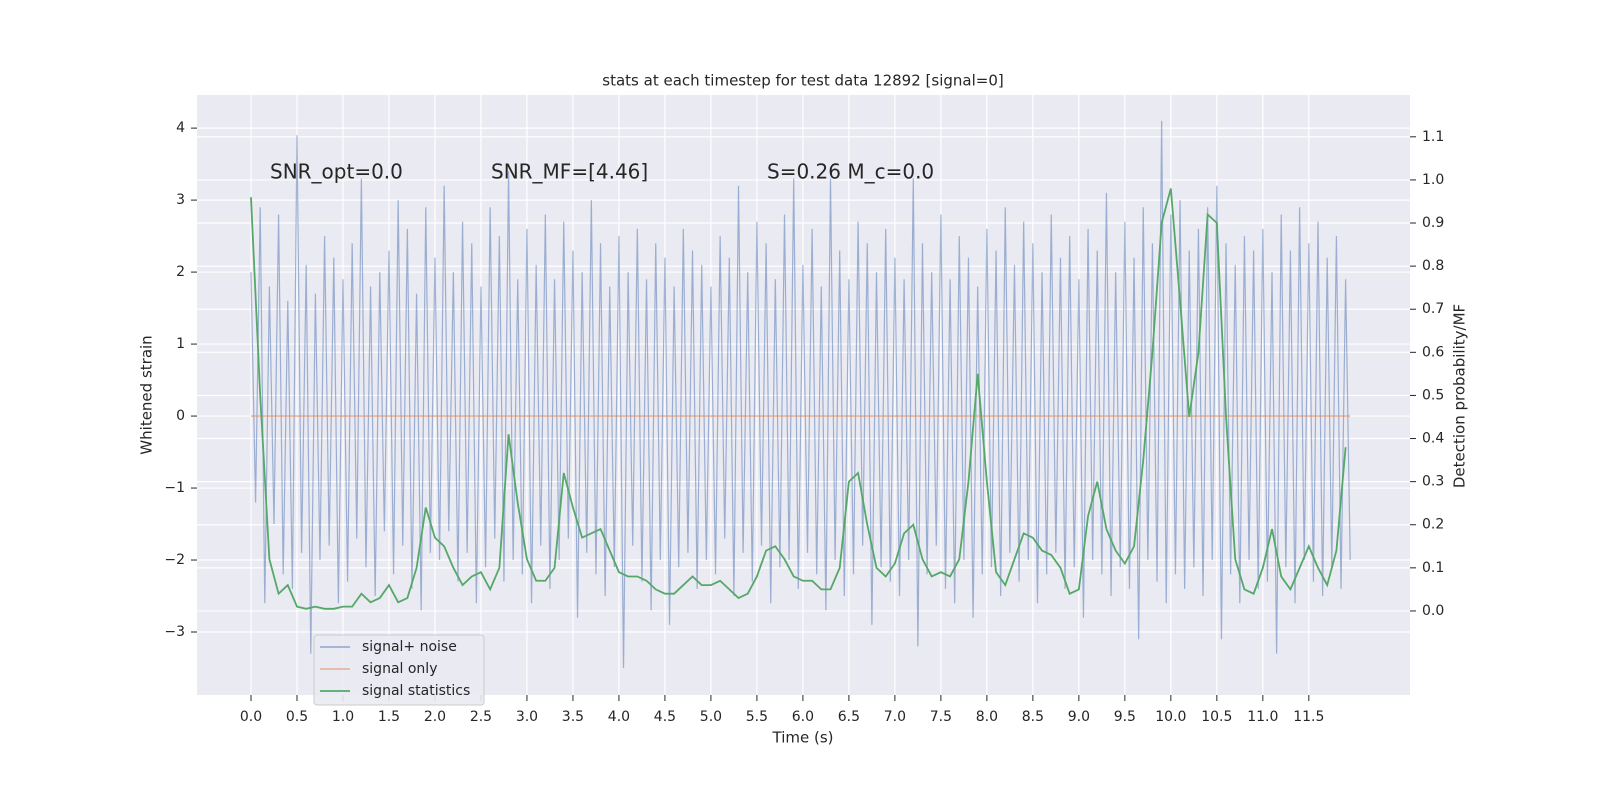  I want to click on y-tick-label: 0, so click(180, 416).